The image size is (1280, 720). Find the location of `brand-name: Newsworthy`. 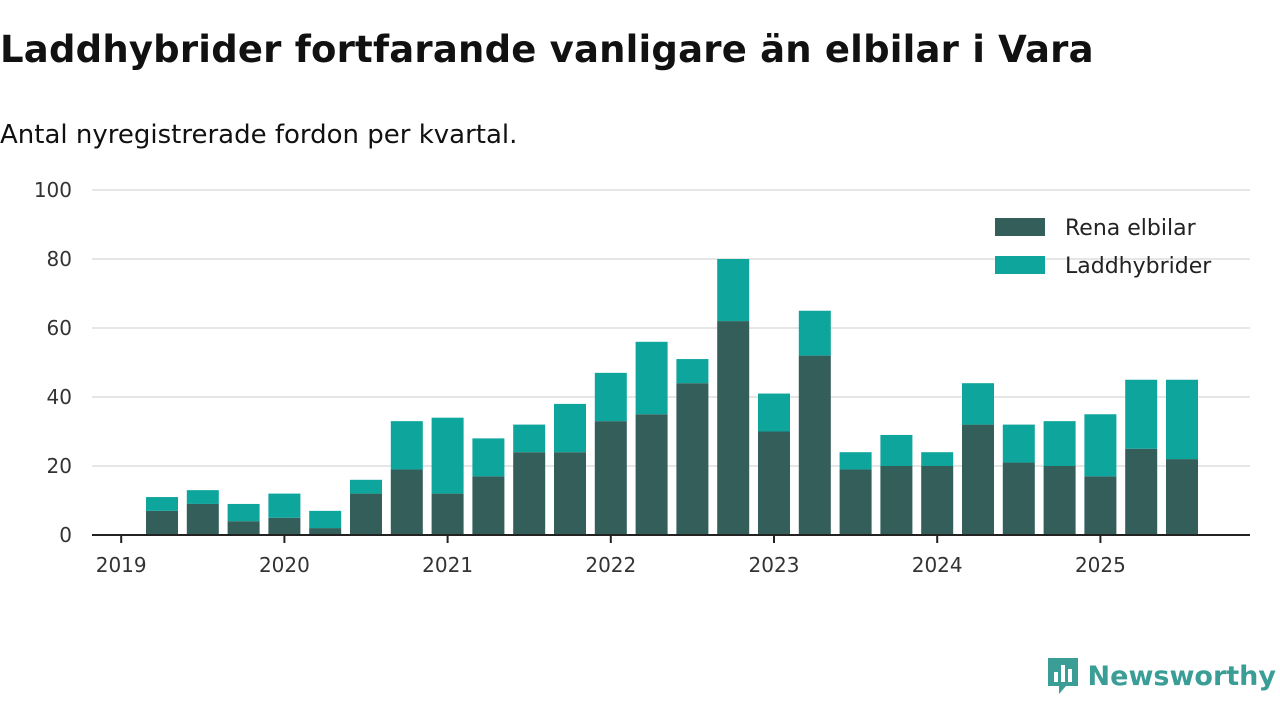

brand-name: Newsworthy is located at coordinates (1181, 676).